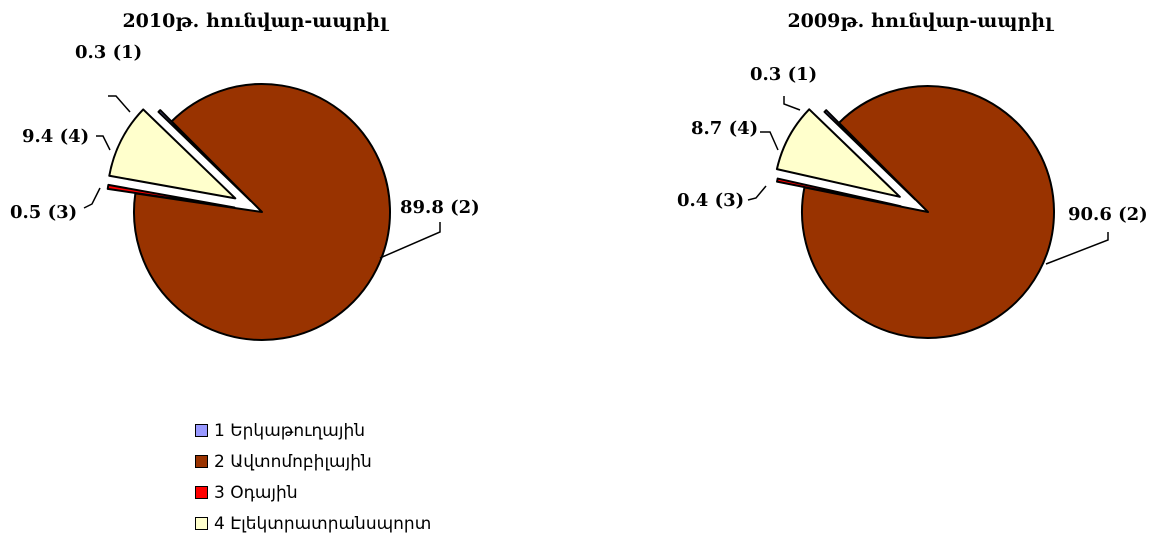 The width and height of the screenshot is (1152, 539). I want to click on chart-title: 2010թ. հունվար-ապրիլ, so click(256, 21).